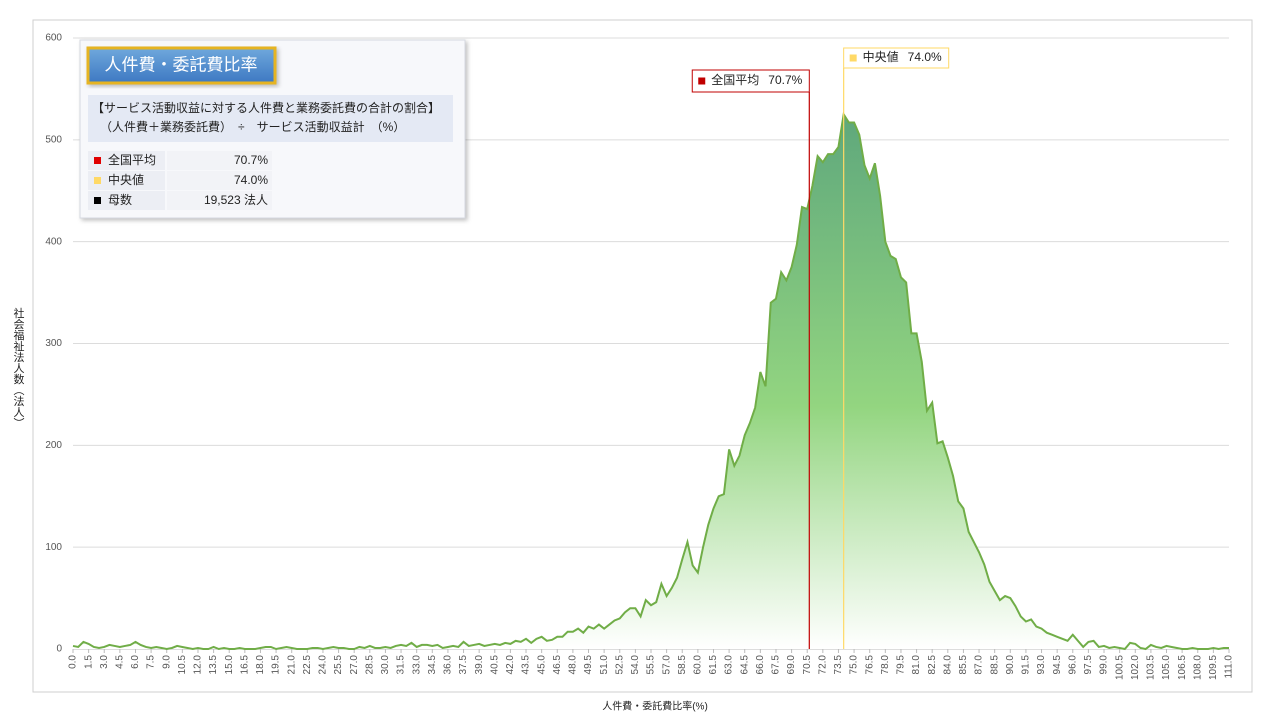 The width and height of the screenshot is (1280, 720). What do you see at coordinates (252, 126) in the screenshot?
I see `subtitle: （人件費＋業務委託費） ÷ サービス活動収益計 （%）` at bounding box center [252, 126].